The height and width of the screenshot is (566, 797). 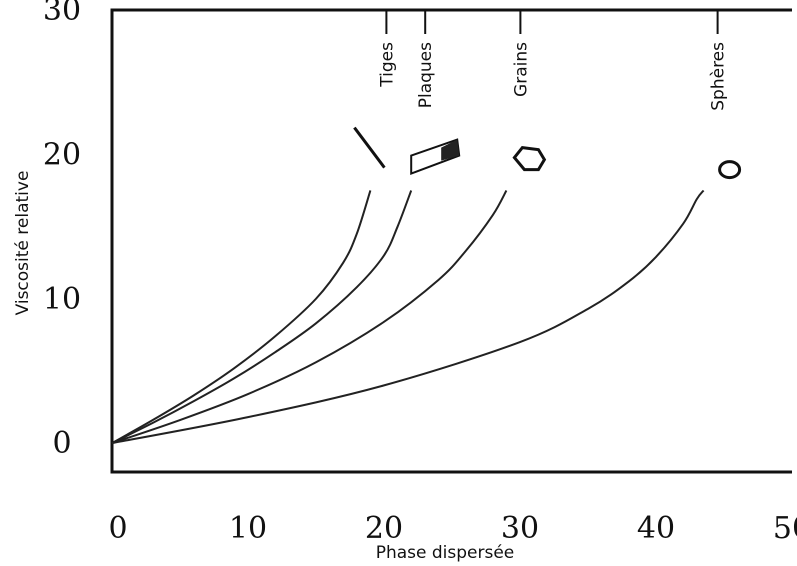 I want to click on y-tick-label: 10, so click(x=62, y=299).